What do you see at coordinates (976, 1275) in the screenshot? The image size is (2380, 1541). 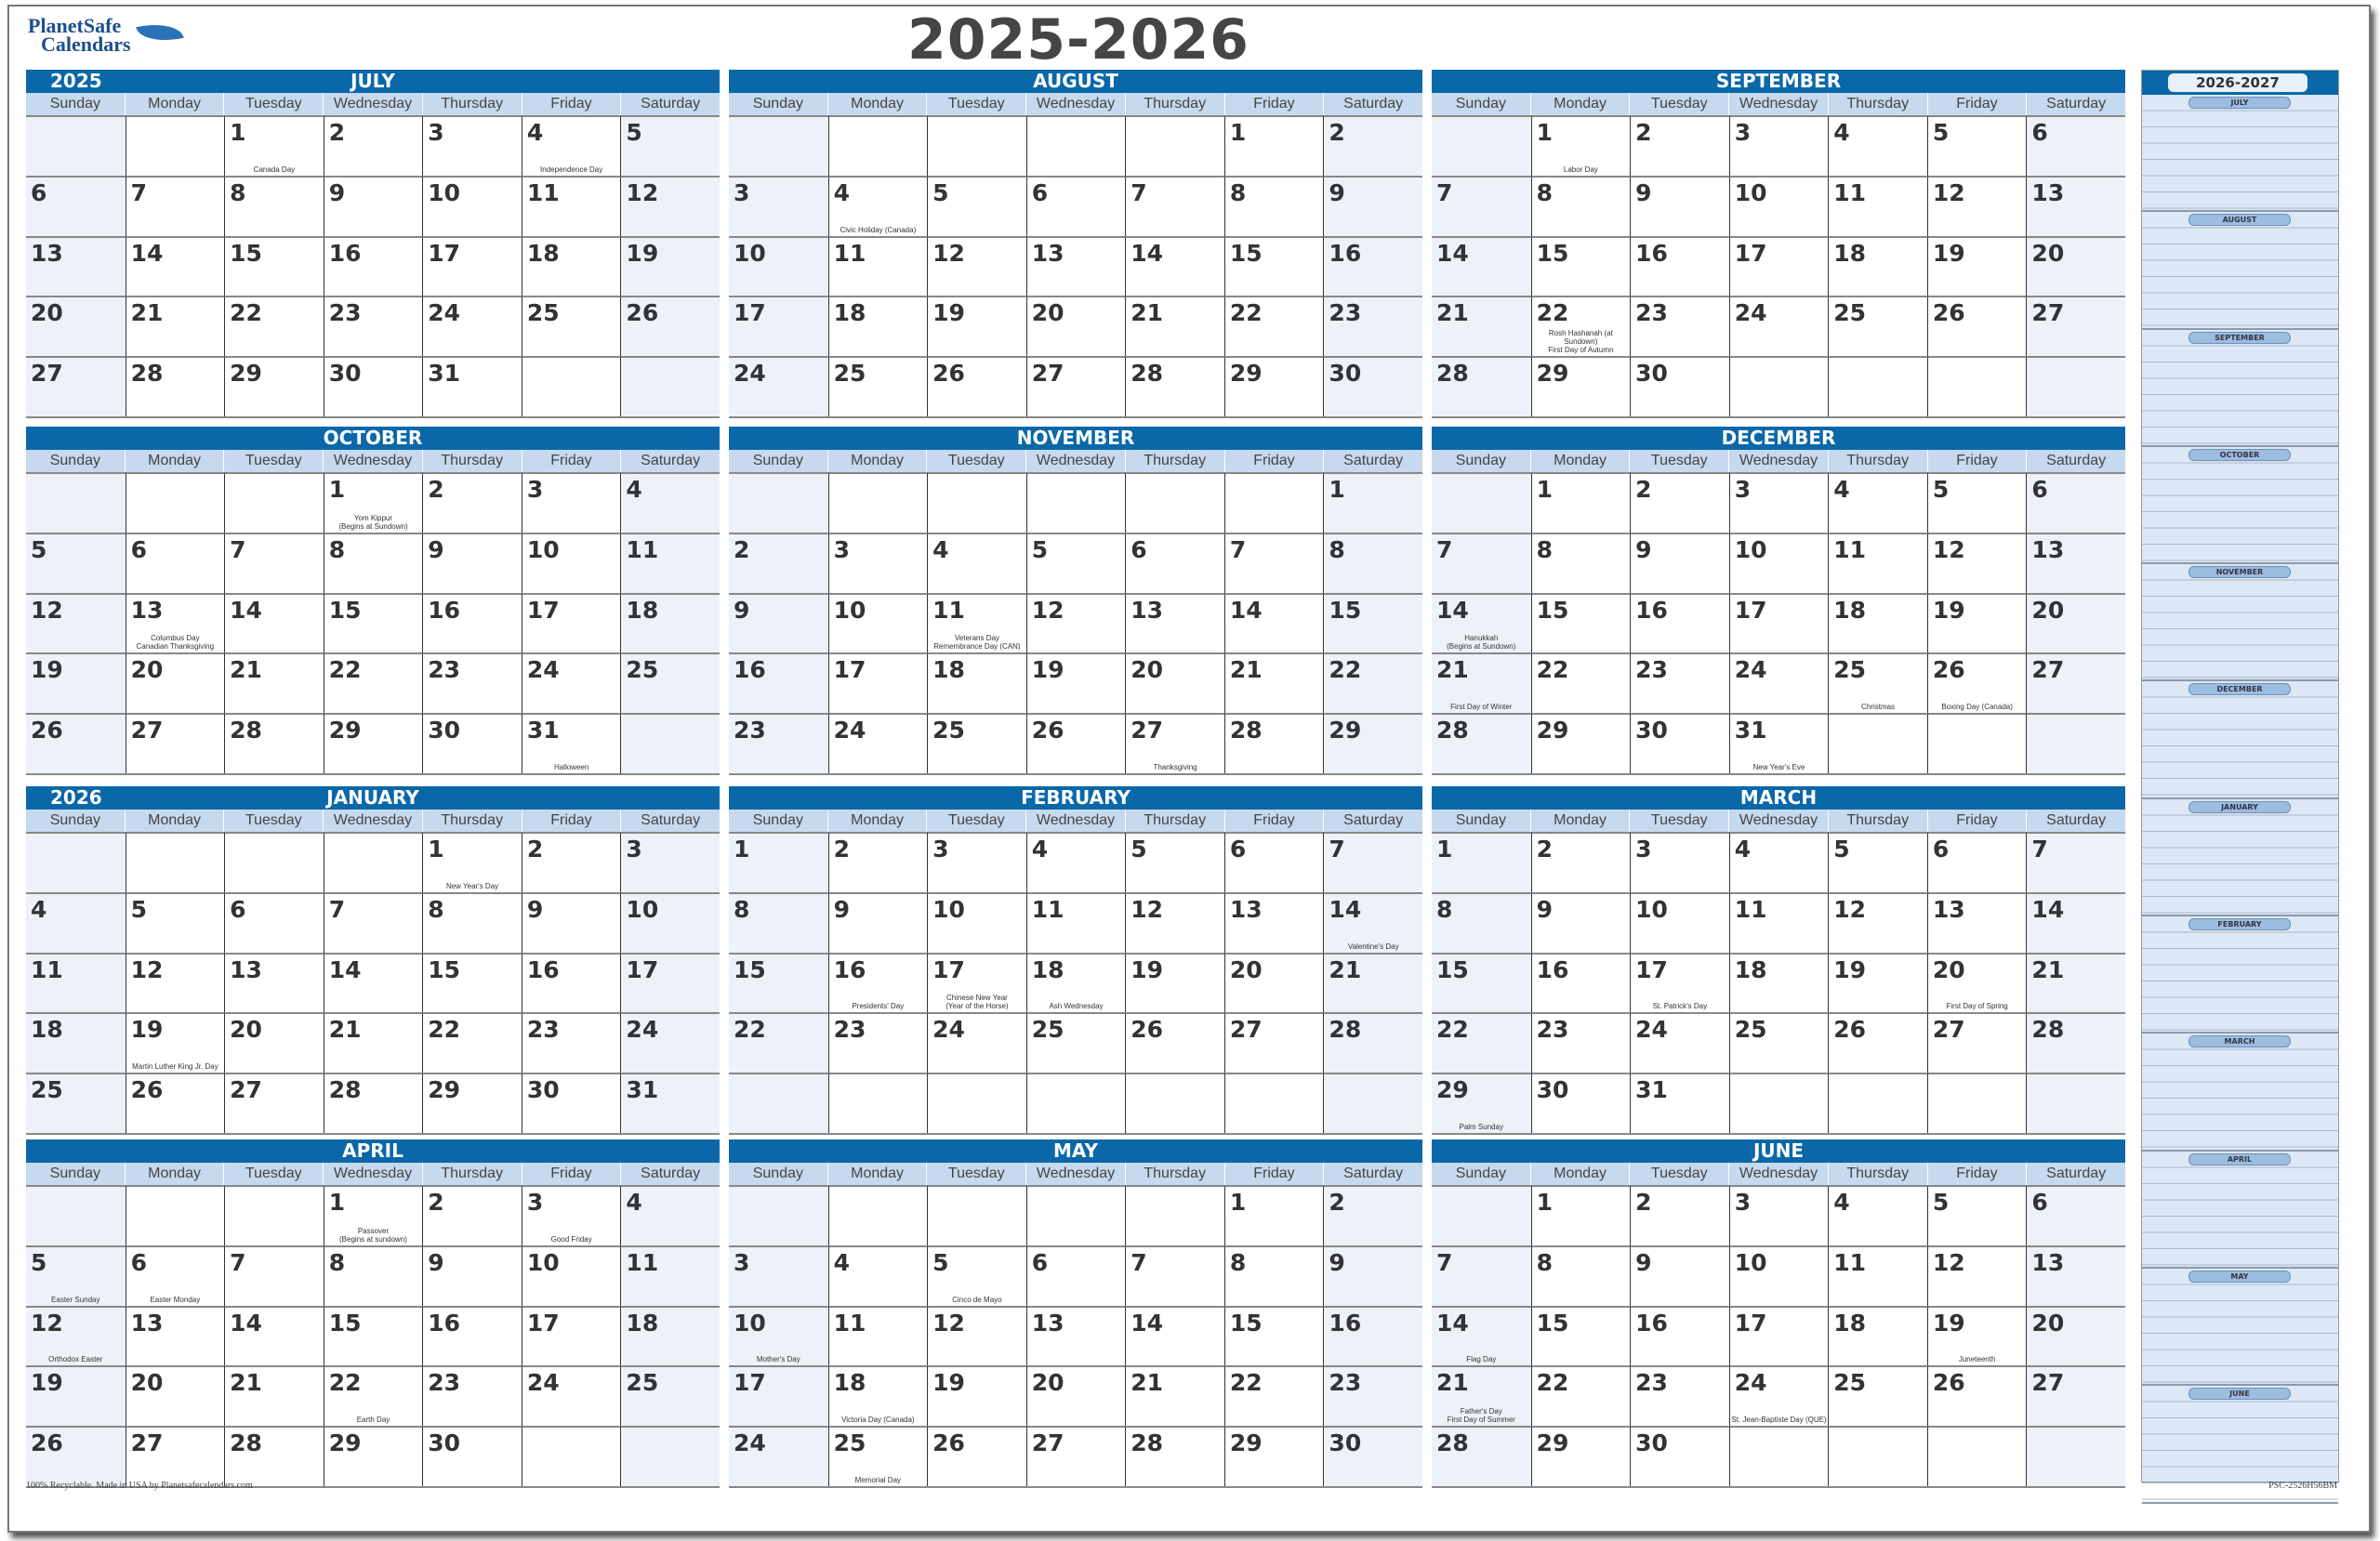 I see `day-cell: 5 Cinco de Mayo` at bounding box center [976, 1275].